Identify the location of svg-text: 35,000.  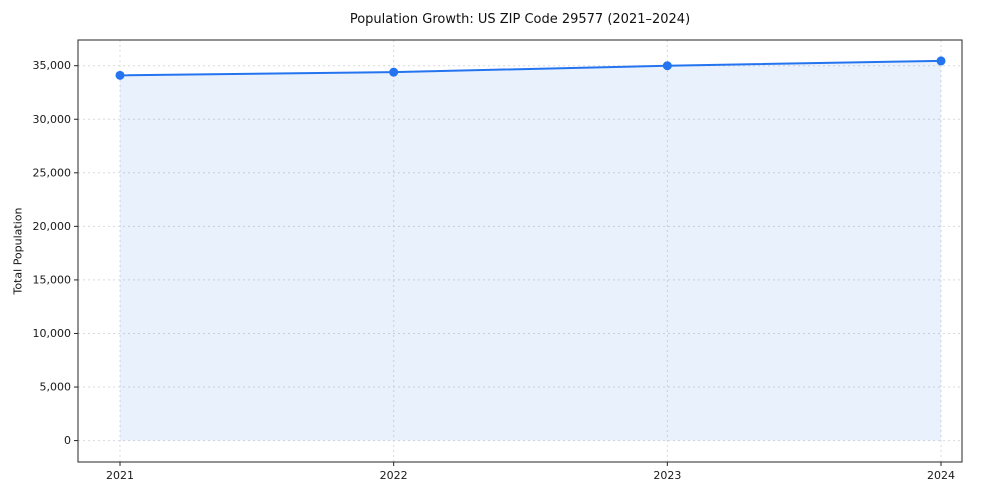
(52, 65).